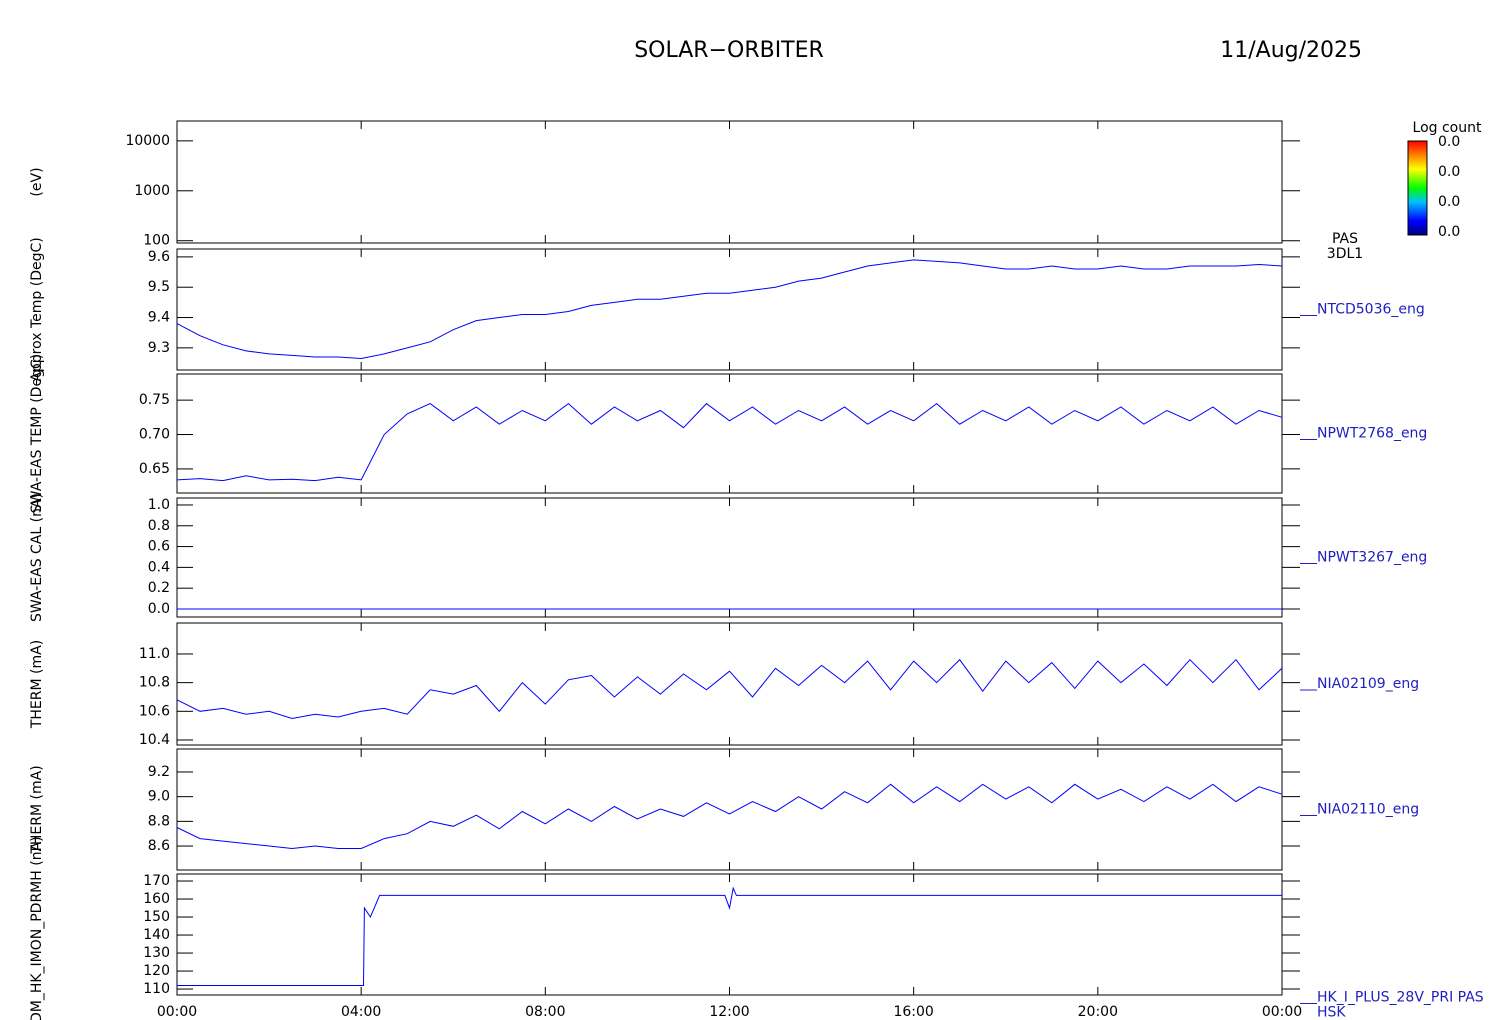 The height and width of the screenshot is (1020, 1512). I want to click on y-tick-label: 110, so click(156, 989).